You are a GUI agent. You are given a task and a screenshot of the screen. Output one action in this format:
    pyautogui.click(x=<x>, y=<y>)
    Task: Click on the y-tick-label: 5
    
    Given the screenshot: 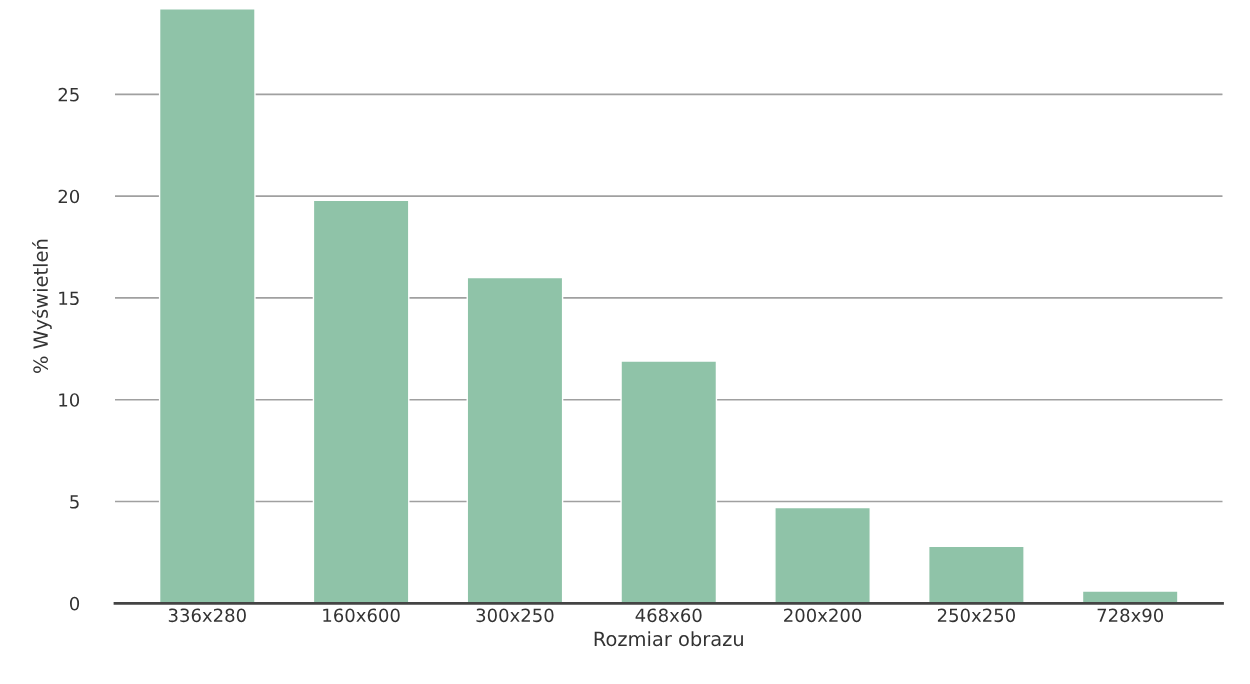 What is the action you would take?
    pyautogui.click(x=74, y=502)
    